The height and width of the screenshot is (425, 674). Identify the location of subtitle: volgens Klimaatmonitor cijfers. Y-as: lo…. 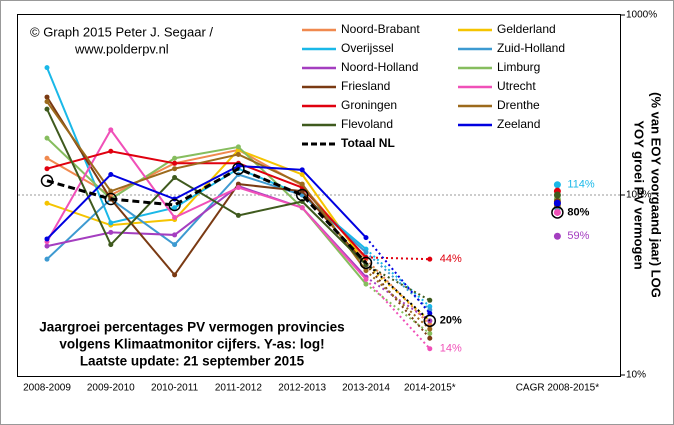
(191, 344).